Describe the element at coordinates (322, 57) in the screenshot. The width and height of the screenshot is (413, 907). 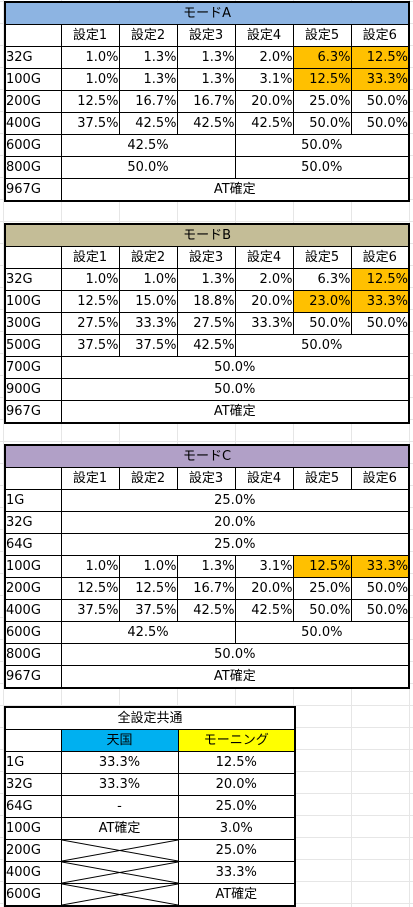
I see `highlighted-rate-cell: 6.3%` at that location.